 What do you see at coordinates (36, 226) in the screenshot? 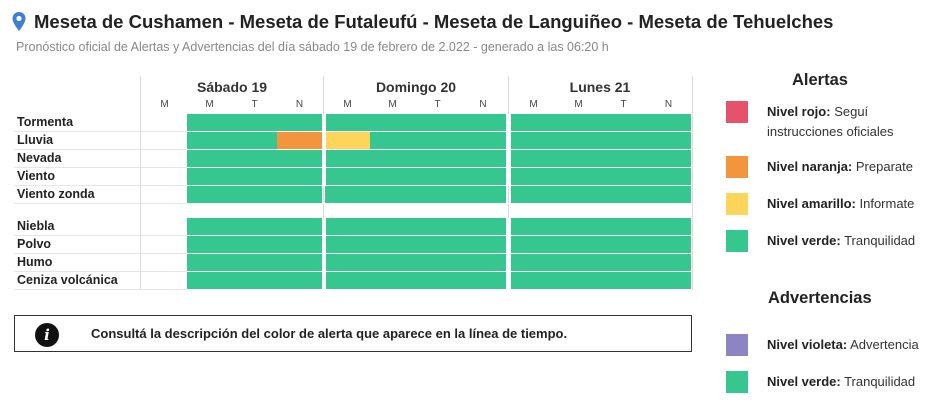
I see `phenomenon-label: Niebla` at bounding box center [36, 226].